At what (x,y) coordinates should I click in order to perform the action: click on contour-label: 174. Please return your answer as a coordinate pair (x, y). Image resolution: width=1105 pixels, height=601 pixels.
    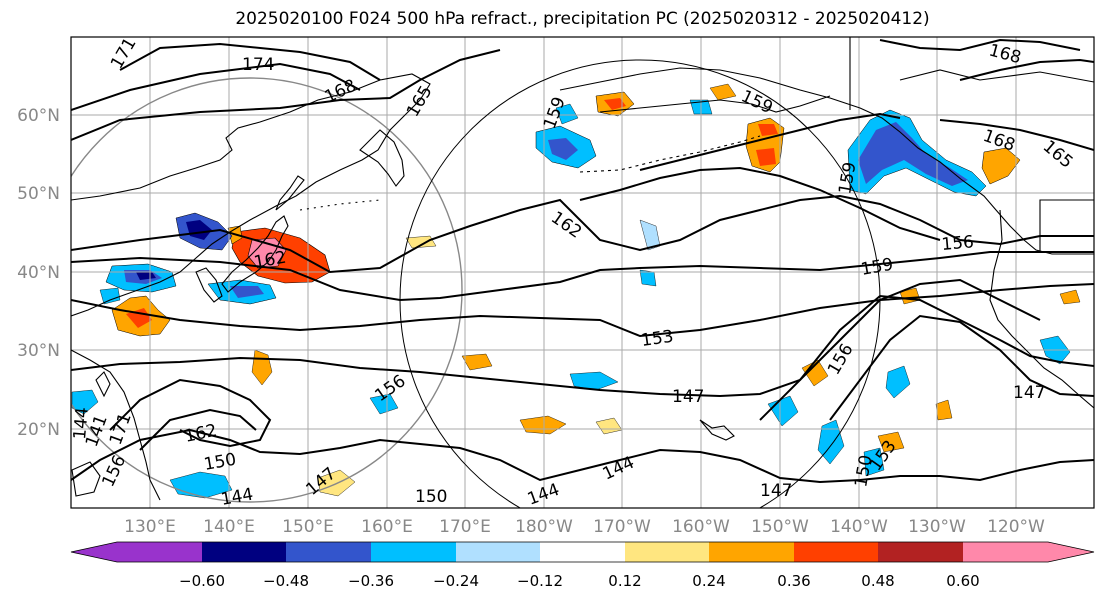
    Looking at the image, I should click on (258, 65).